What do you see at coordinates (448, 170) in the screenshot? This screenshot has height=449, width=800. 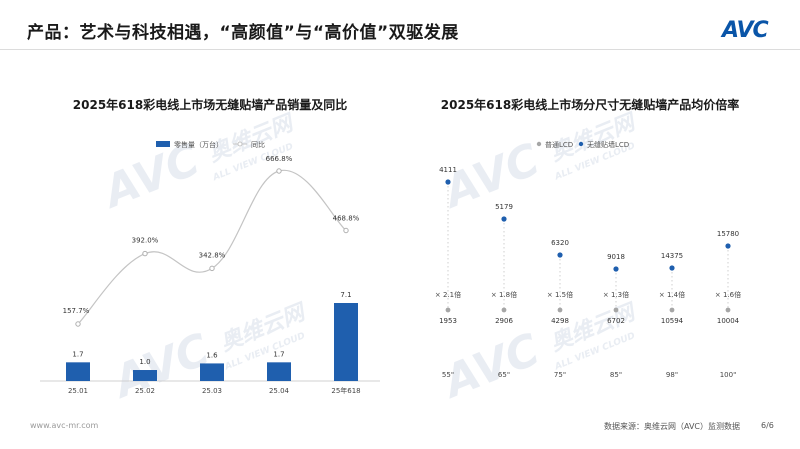 I see `seamless-value-label: 4111` at bounding box center [448, 170].